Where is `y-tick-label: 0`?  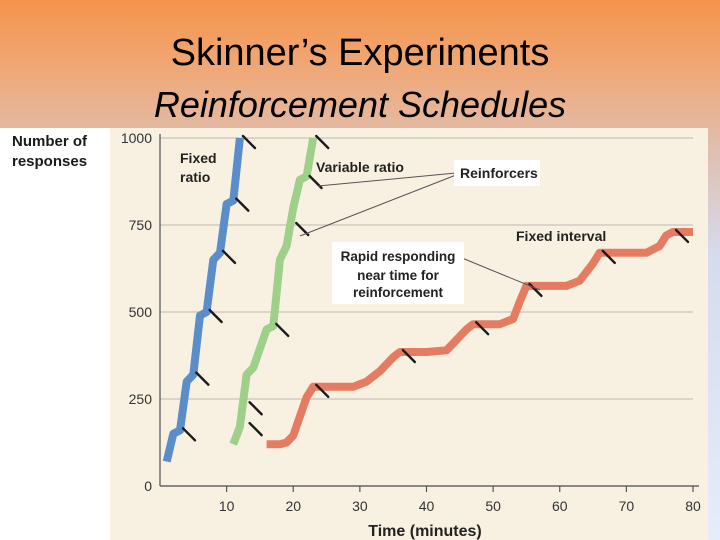
y-tick-label: 0 is located at coordinates (148, 486).